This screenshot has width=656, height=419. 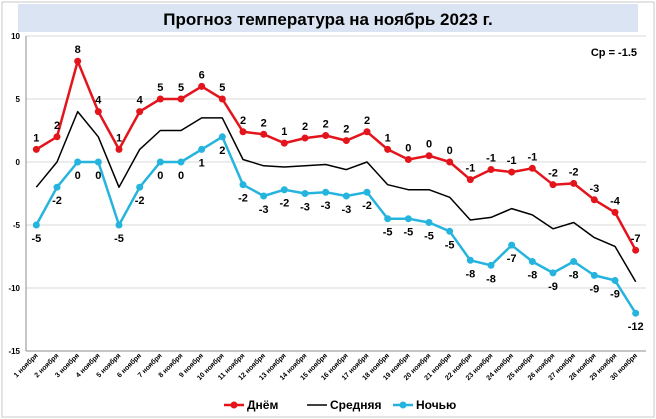 What do you see at coordinates (18, 99) in the screenshot?
I see `y-tick-label: 5` at bounding box center [18, 99].